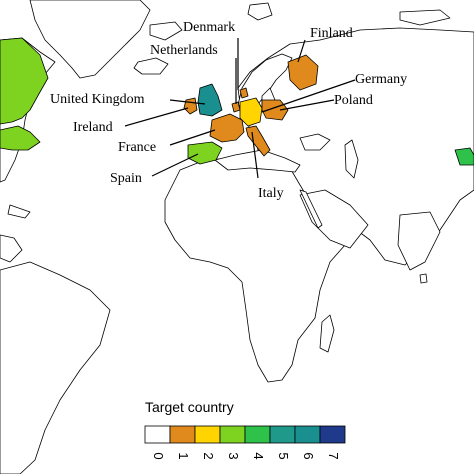 The image size is (474, 474). Describe the element at coordinates (97, 99) in the screenshot. I see `label-united-kingdom: United Kingdom` at that location.